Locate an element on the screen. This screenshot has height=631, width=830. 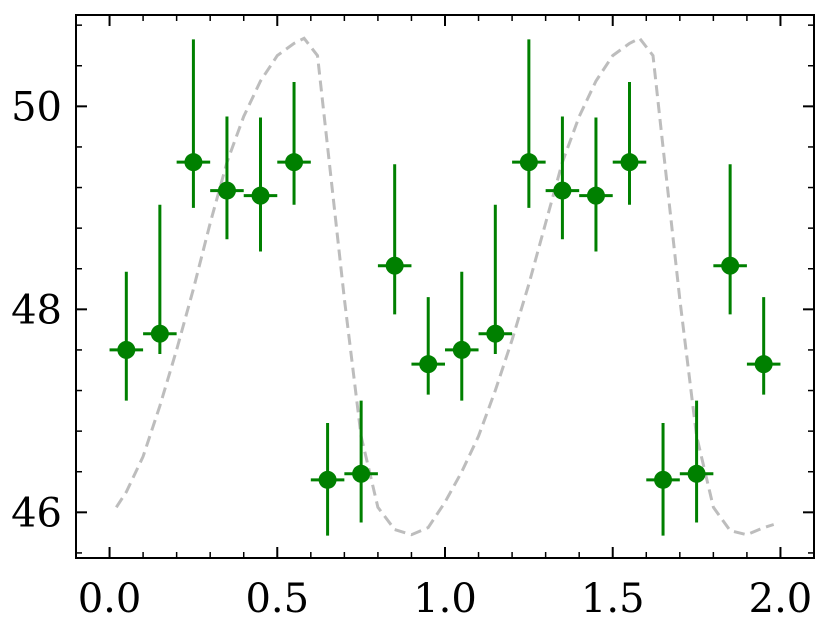
x-tick-label: 1.5 is located at coordinates (613, 599).